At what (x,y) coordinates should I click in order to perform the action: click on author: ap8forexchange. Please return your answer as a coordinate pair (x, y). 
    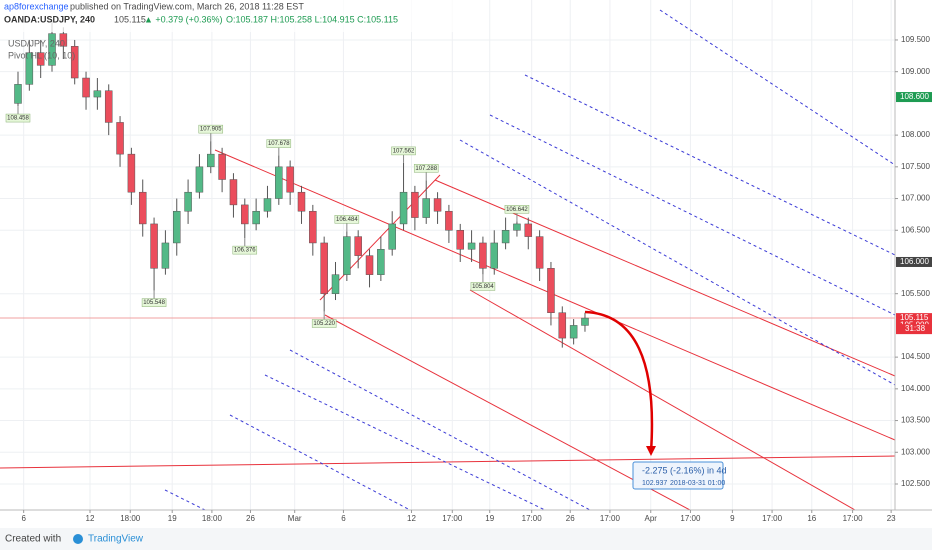
    Looking at the image, I should click on (36, 6).